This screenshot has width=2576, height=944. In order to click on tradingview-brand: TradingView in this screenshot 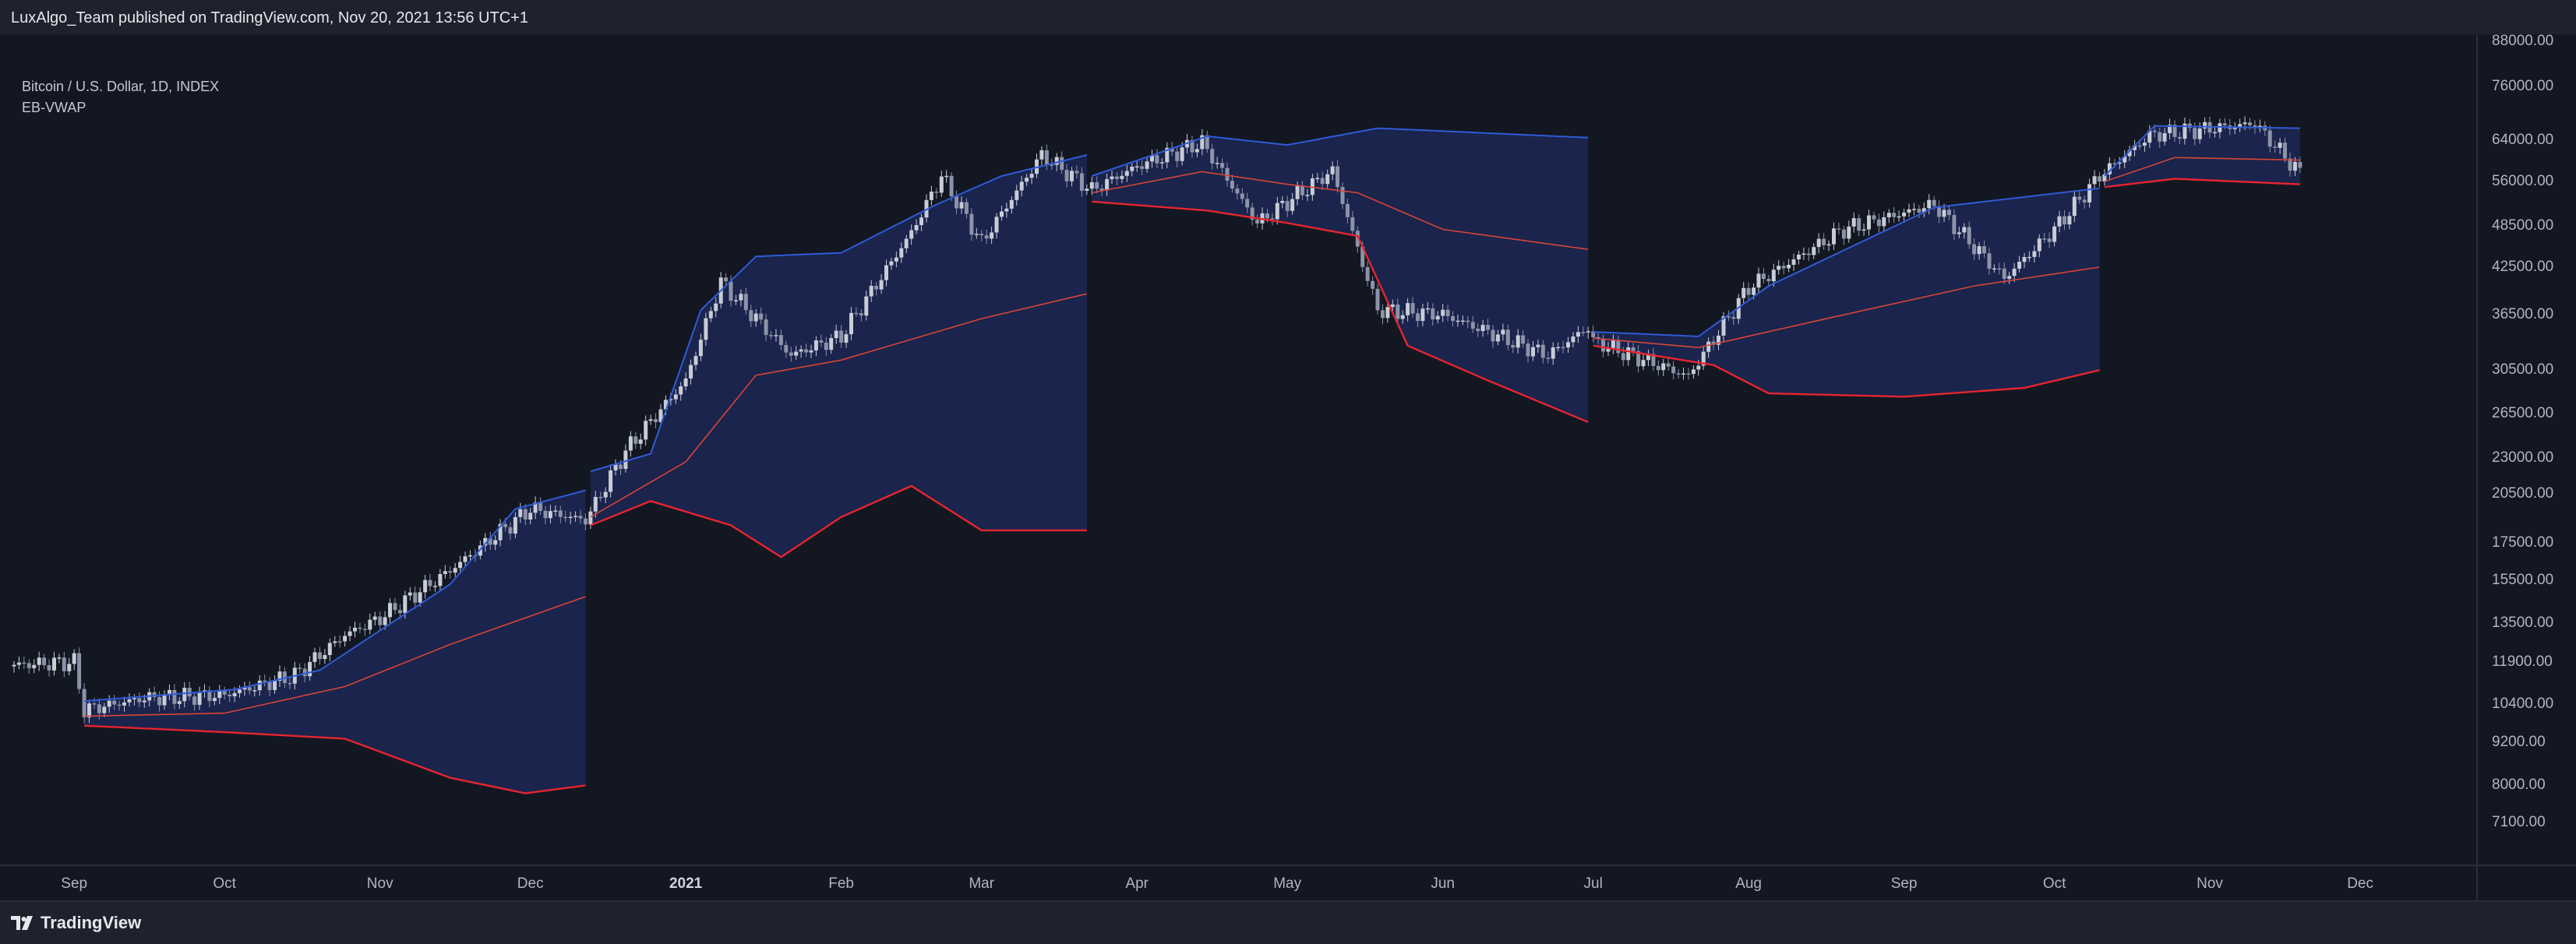, I will do `click(76, 923)`.